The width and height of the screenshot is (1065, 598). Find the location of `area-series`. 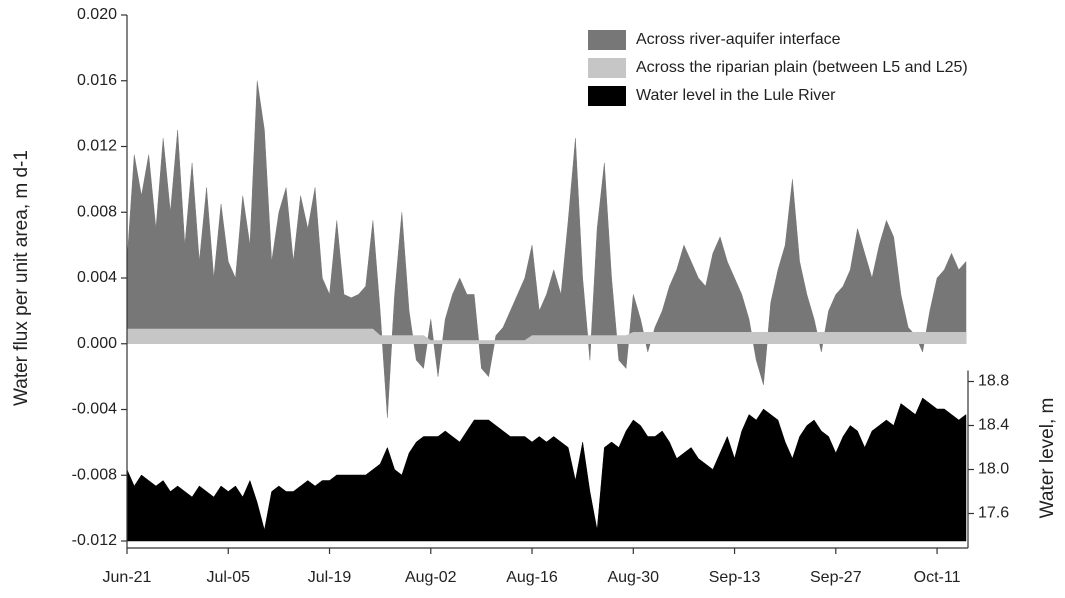

area-series is located at coordinates (546, 336).